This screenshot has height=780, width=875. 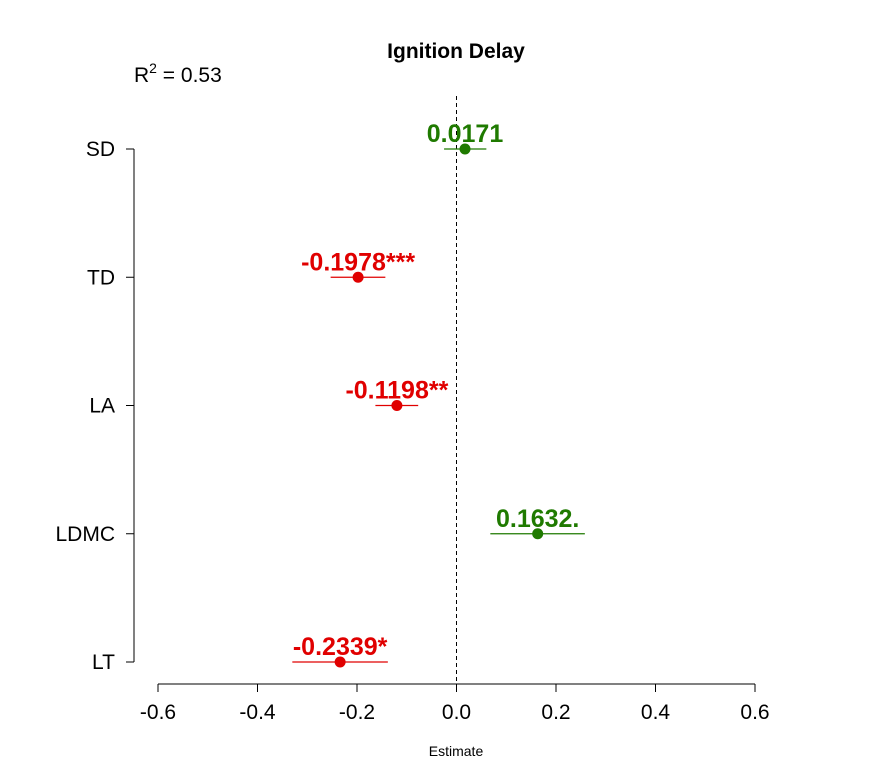 I want to click on r-squared-value: = 0.53, so click(x=189, y=75).